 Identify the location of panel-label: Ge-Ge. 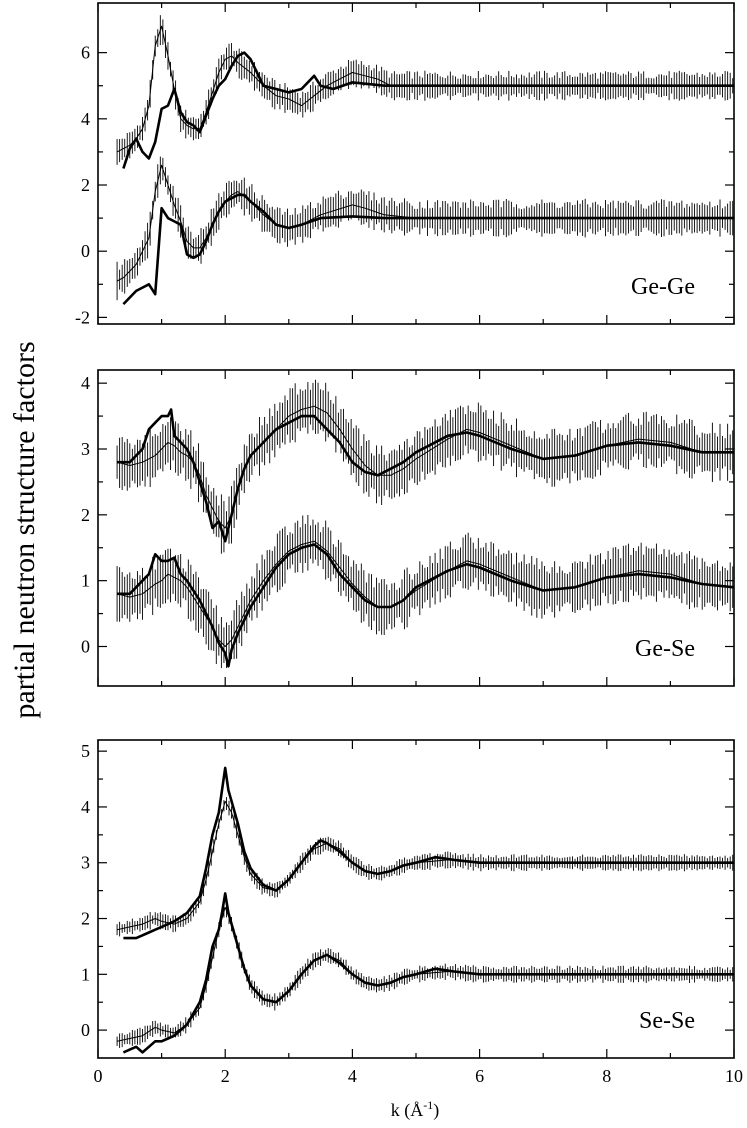
(663, 287).